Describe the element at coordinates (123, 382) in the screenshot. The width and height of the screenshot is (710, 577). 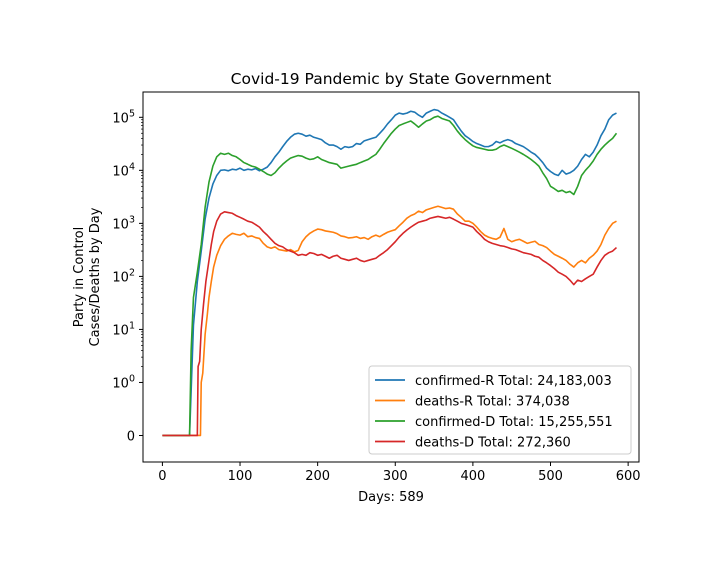
I see `y-tick-label: 10⁰` at that location.